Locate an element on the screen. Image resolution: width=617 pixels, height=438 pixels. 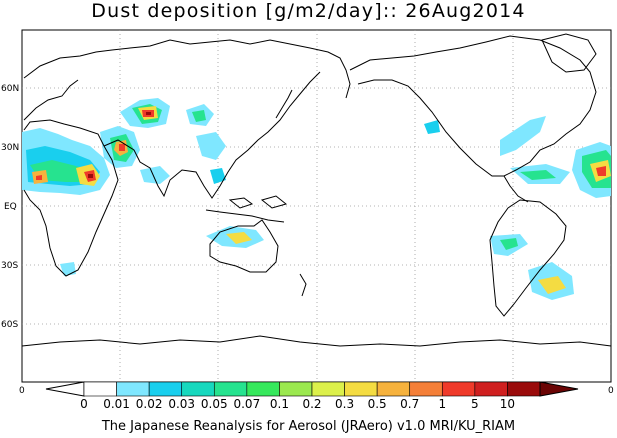
colorbar-tick-label: 0.02 is located at coordinates (149, 404).